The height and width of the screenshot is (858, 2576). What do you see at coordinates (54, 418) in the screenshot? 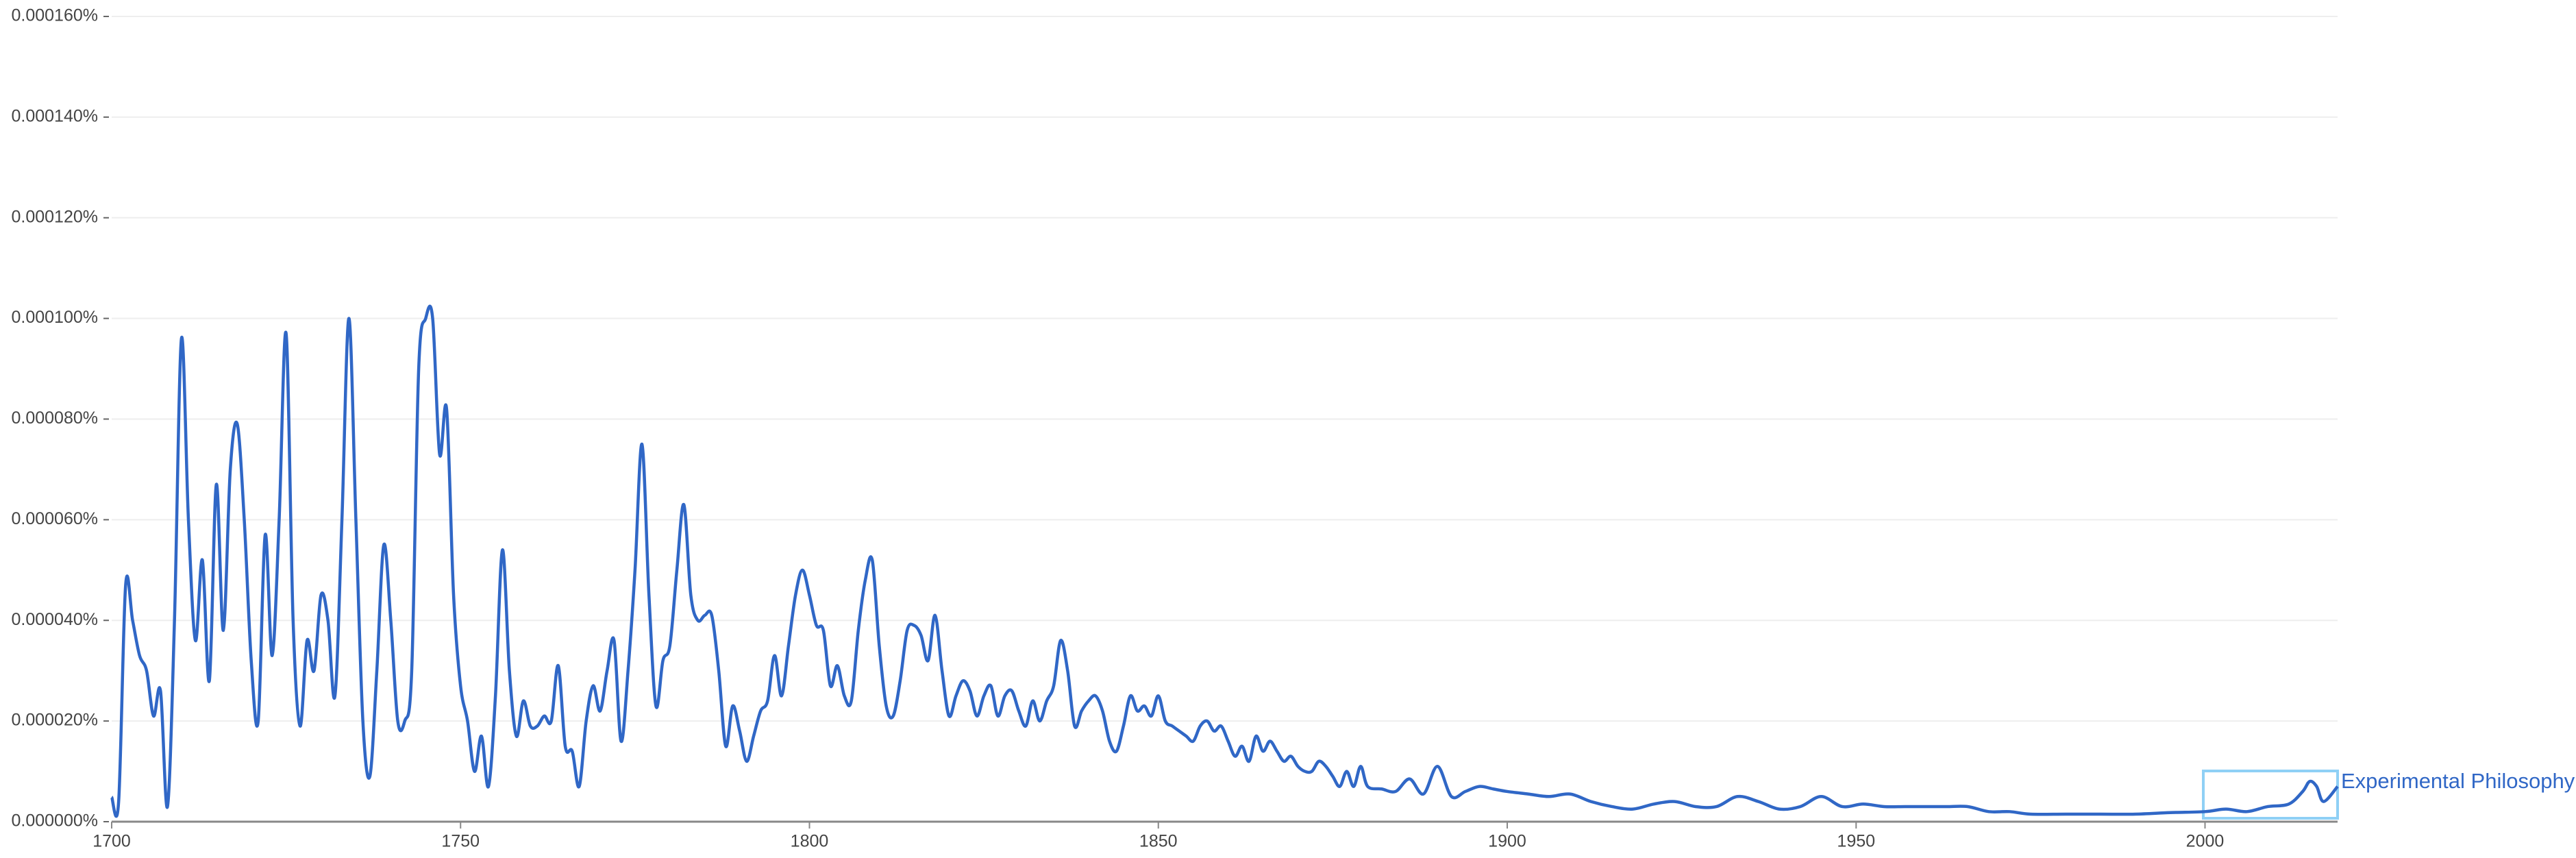
I see `y-tick-label: 0.000080%` at bounding box center [54, 418].